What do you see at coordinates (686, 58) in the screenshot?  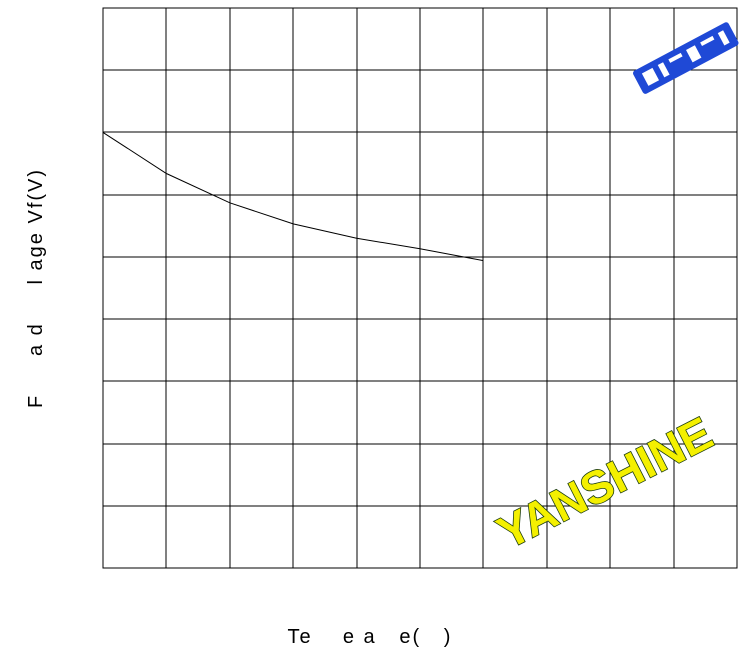 I see `brand-logo-icon` at bounding box center [686, 58].